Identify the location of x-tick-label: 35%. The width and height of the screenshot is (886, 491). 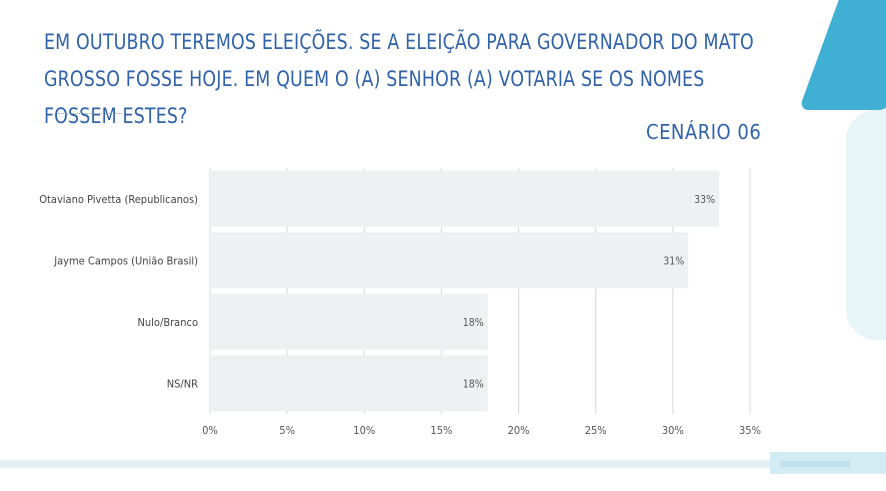
(750, 430).